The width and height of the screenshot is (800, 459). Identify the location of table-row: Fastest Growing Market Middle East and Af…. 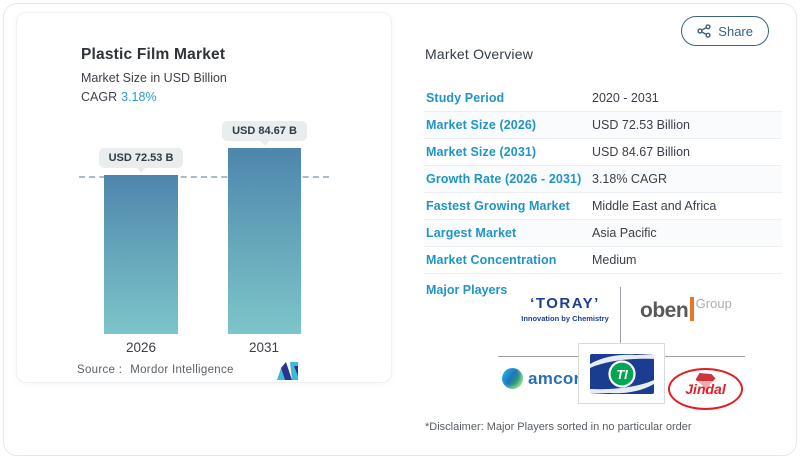
(603, 206).